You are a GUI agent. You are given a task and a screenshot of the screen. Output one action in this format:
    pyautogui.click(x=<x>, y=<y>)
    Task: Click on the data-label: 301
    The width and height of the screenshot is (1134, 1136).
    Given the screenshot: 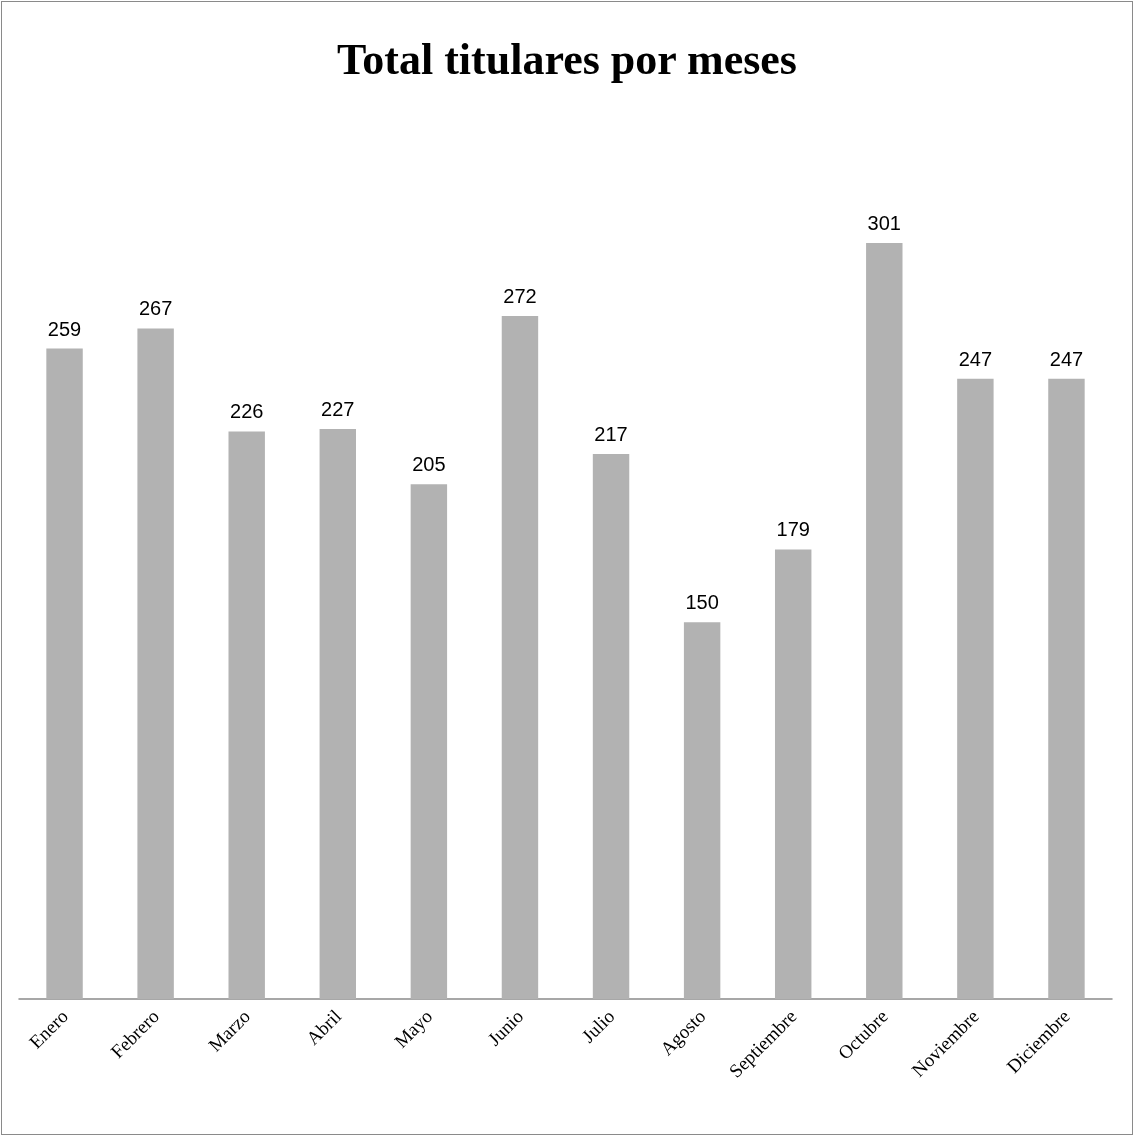 What is the action you would take?
    pyautogui.click(x=884, y=223)
    